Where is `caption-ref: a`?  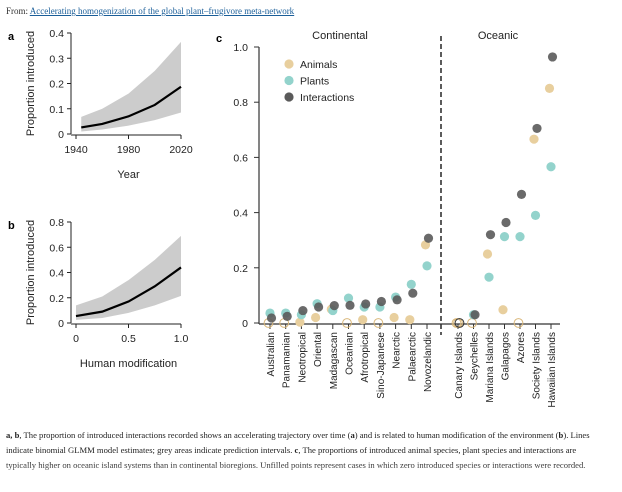
caption-ref: a is located at coordinates (352, 435).